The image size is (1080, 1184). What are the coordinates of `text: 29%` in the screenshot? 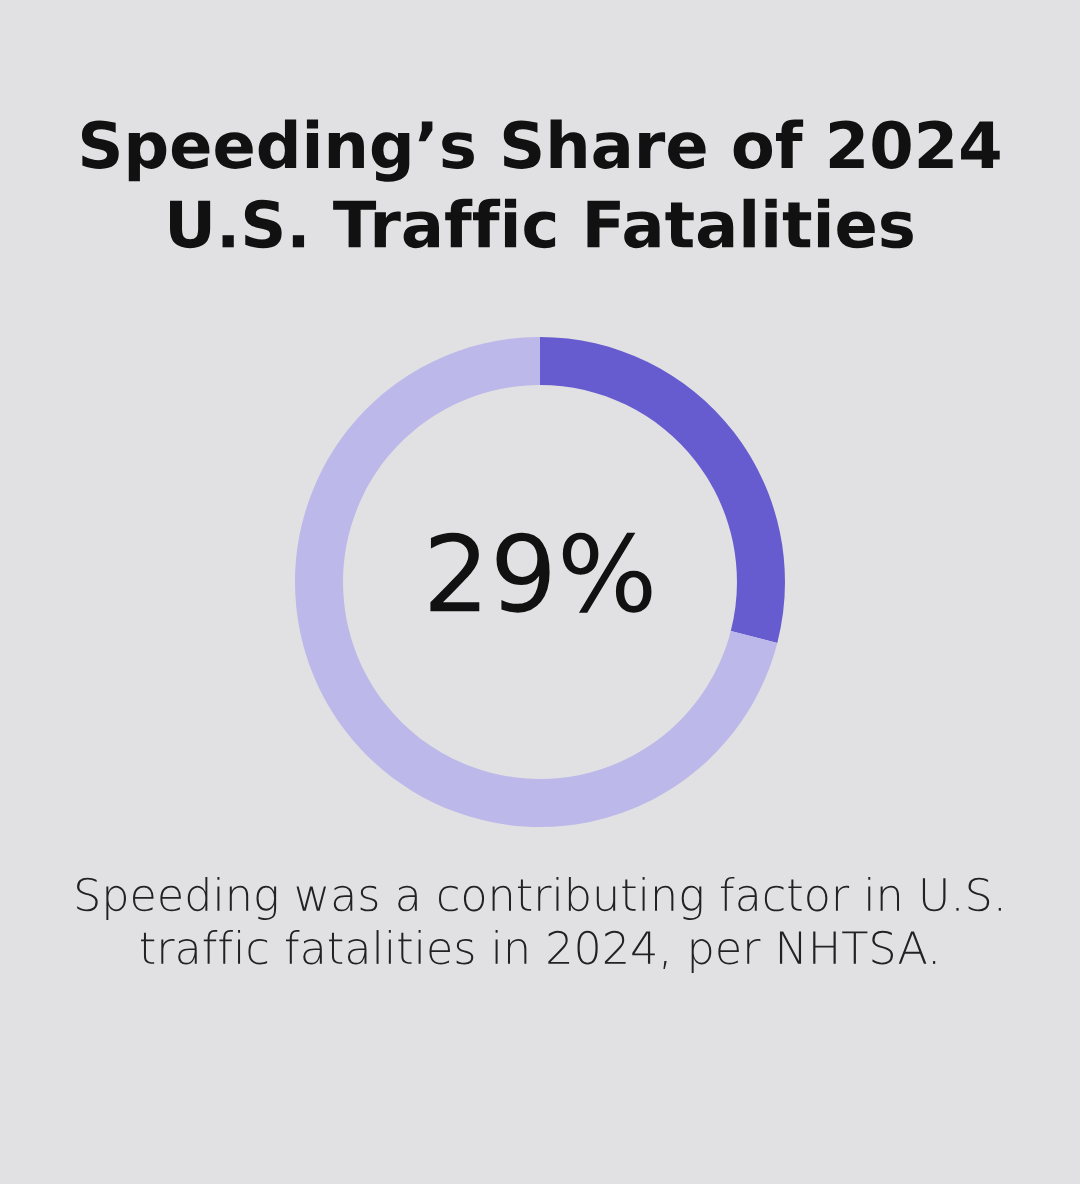 It's located at (541, 572).